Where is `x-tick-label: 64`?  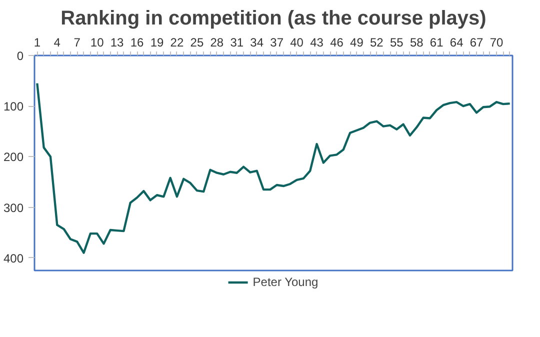 x-tick-label: 64 is located at coordinates (457, 43).